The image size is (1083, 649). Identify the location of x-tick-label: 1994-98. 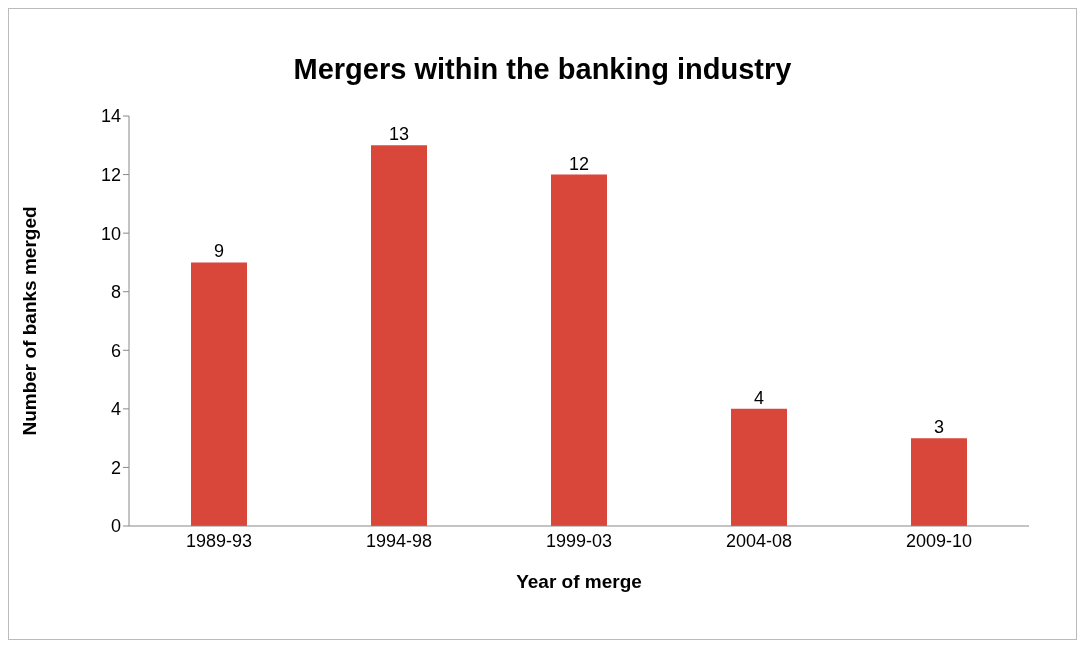
(399, 540).